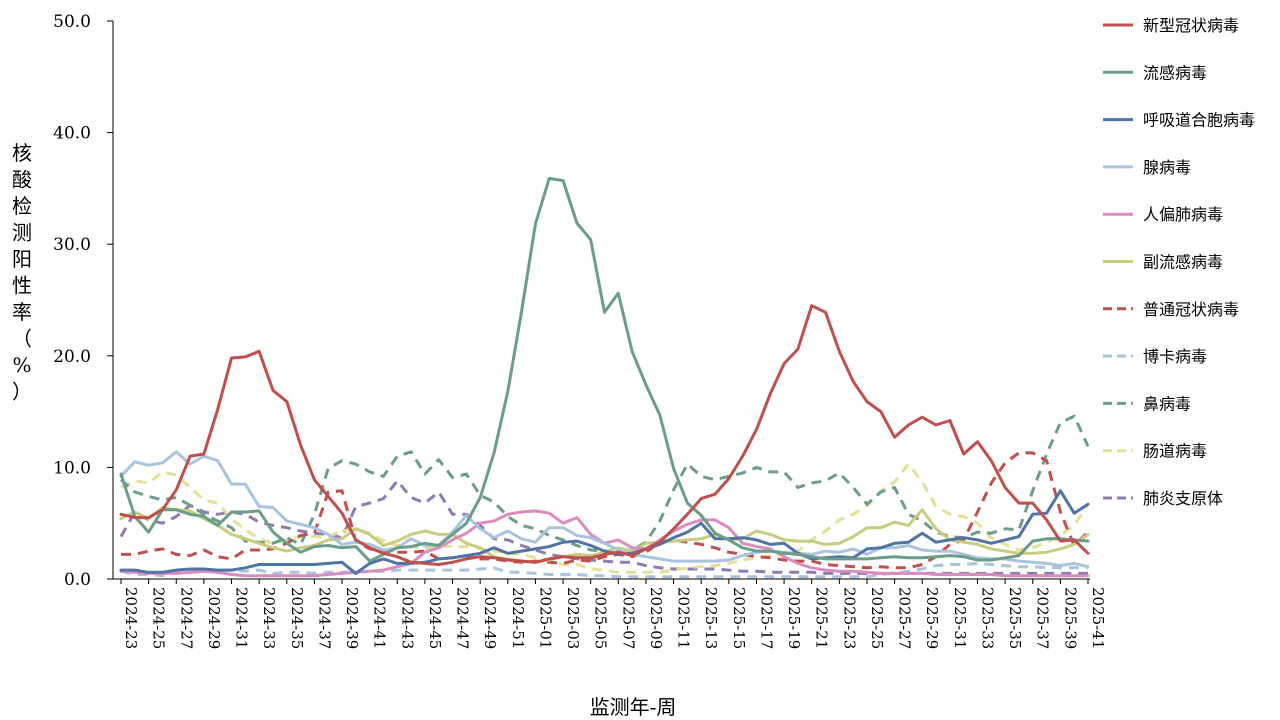 The image size is (1280, 720). Describe the element at coordinates (1015, 618) in the screenshot. I see `x-tick-label: 2025-35` at that location.